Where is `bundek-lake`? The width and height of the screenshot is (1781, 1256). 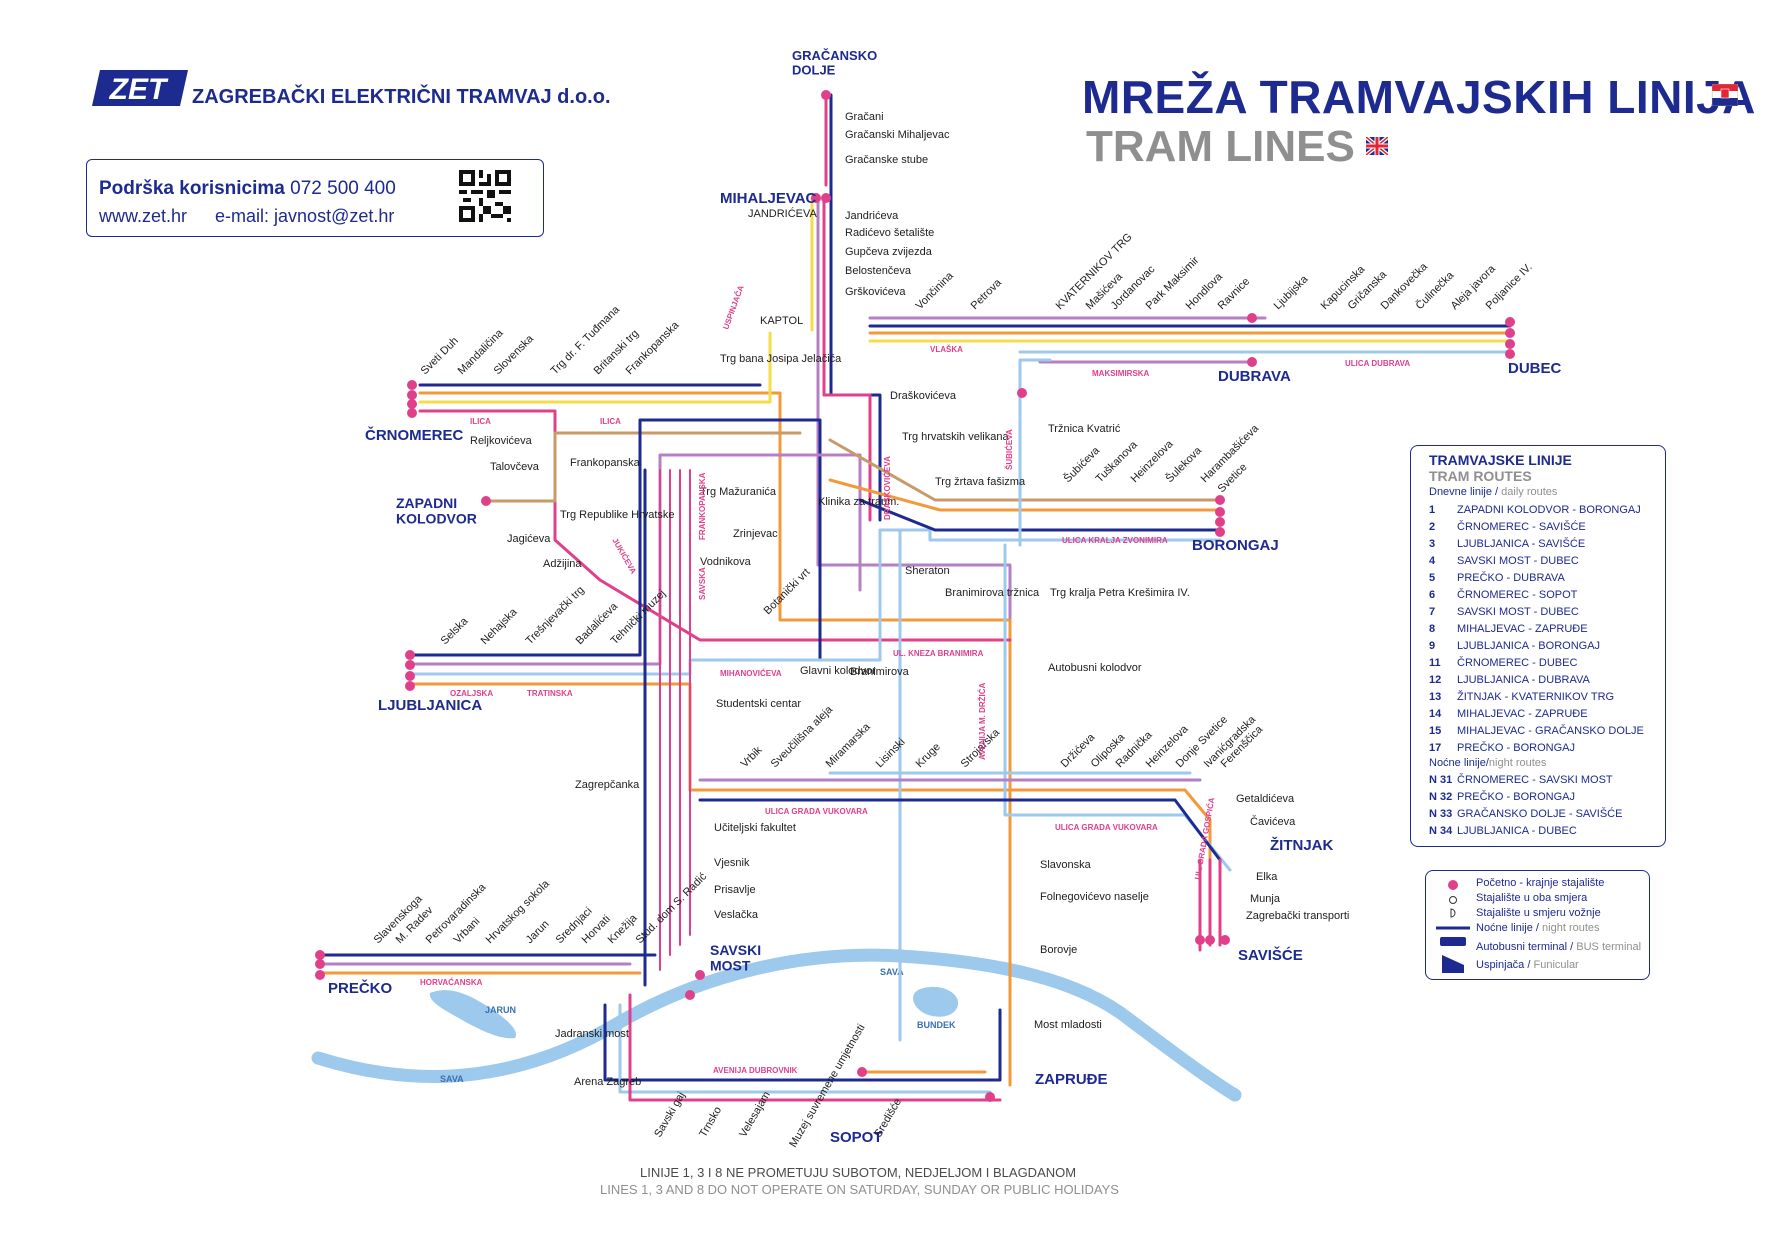 bundek-lake is located at coordinates (936, 1001).